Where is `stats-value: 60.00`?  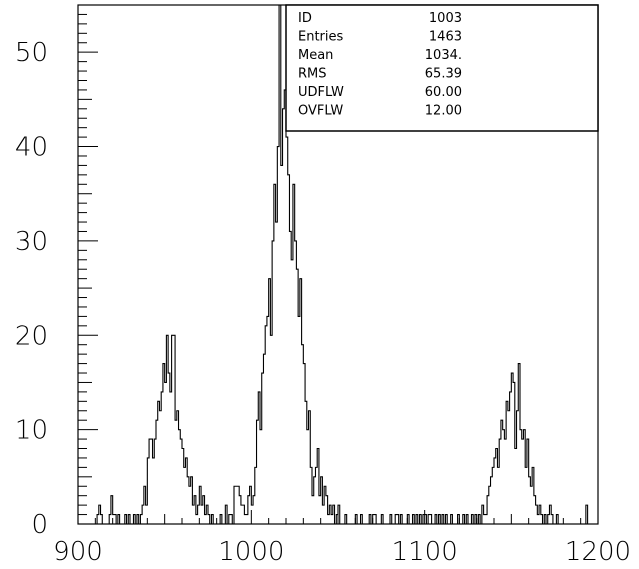
stats-value: 60.00 is located at coordinates (443, 92).